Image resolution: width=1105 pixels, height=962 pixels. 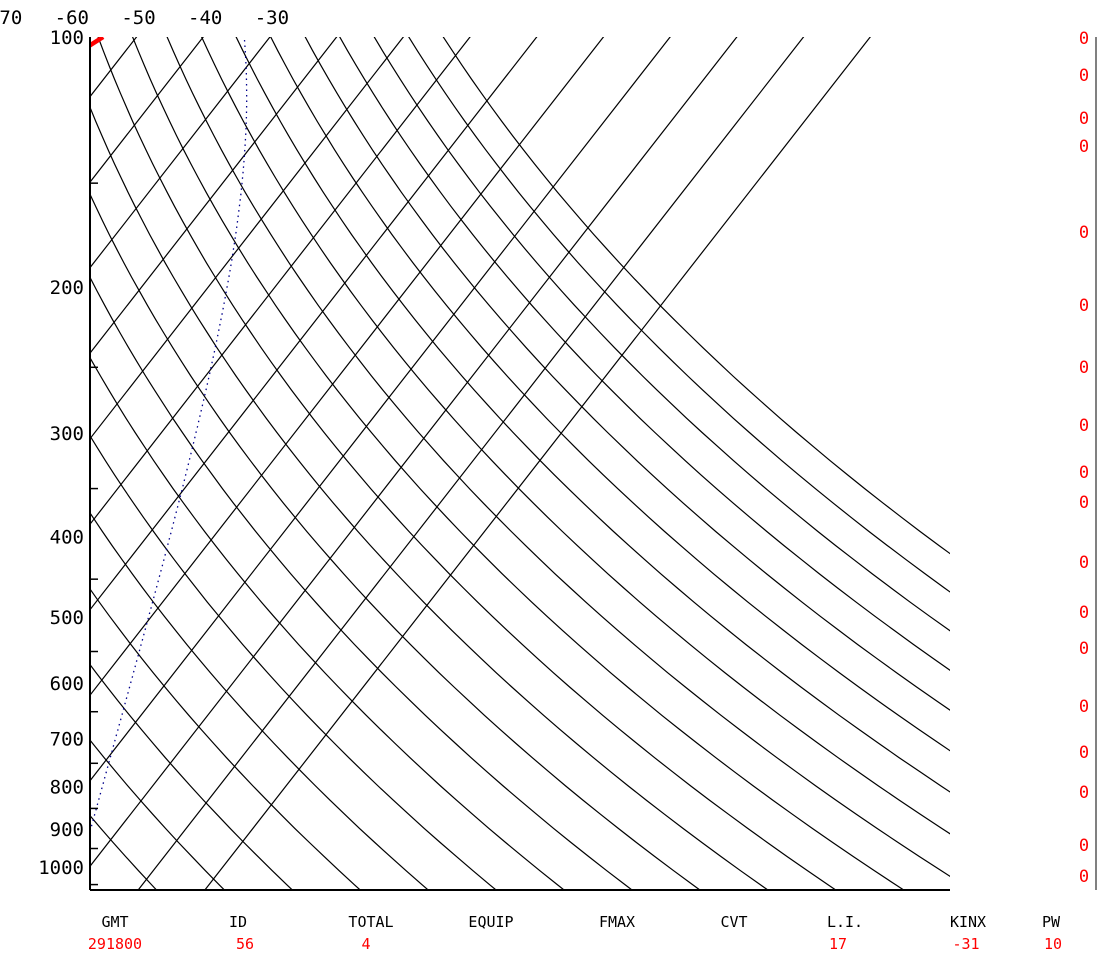 I want to click on pressure-tick-label: 600, so click(x=67, y=684).